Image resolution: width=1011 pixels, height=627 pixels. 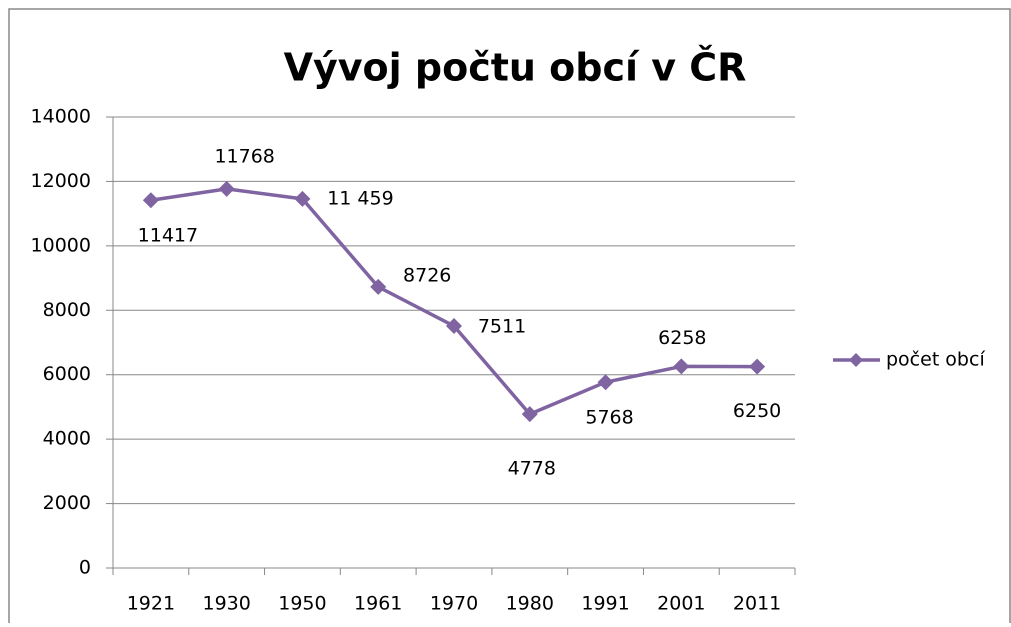 What do you see at coordinates (530, 604) in the screenshot?
I see `x-tick-label: 1980` at bounding box center [530, 604].